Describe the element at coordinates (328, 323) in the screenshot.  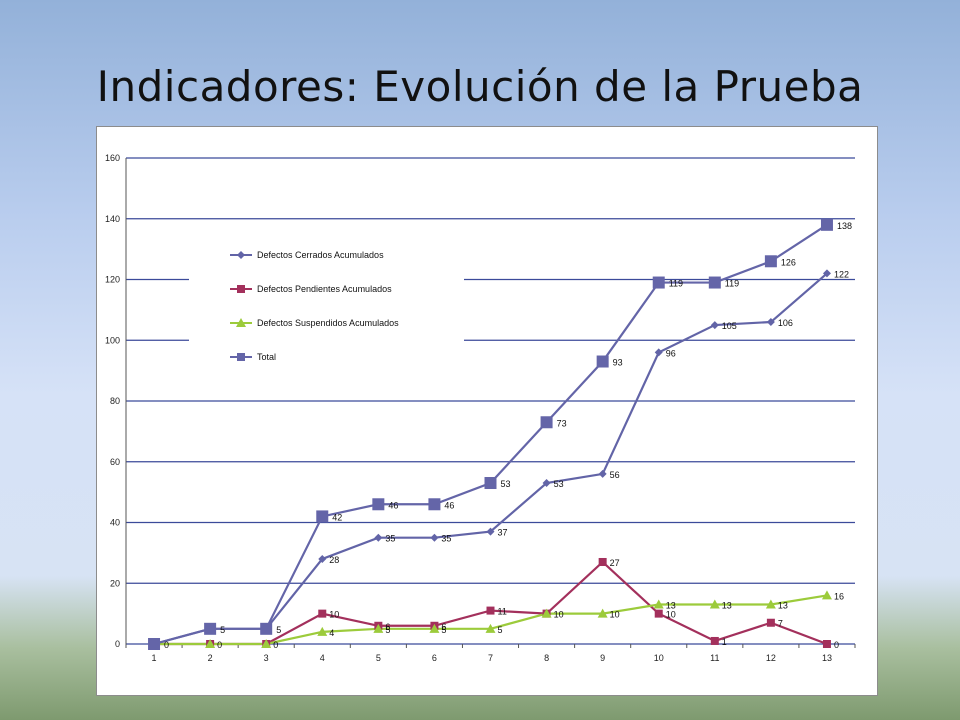
I see `legend-label: Defectos Suspendidos Acumulados` at that location.